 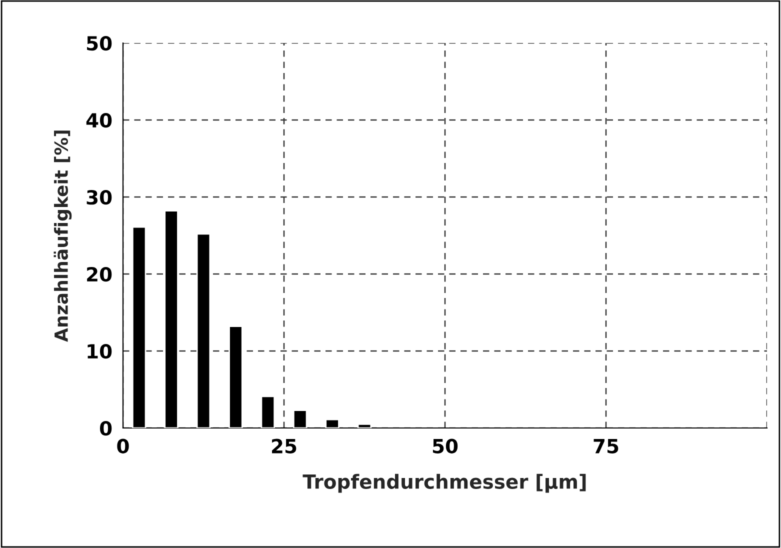 I want to click on x-tick-label: 25, so click(x=284, y=446).